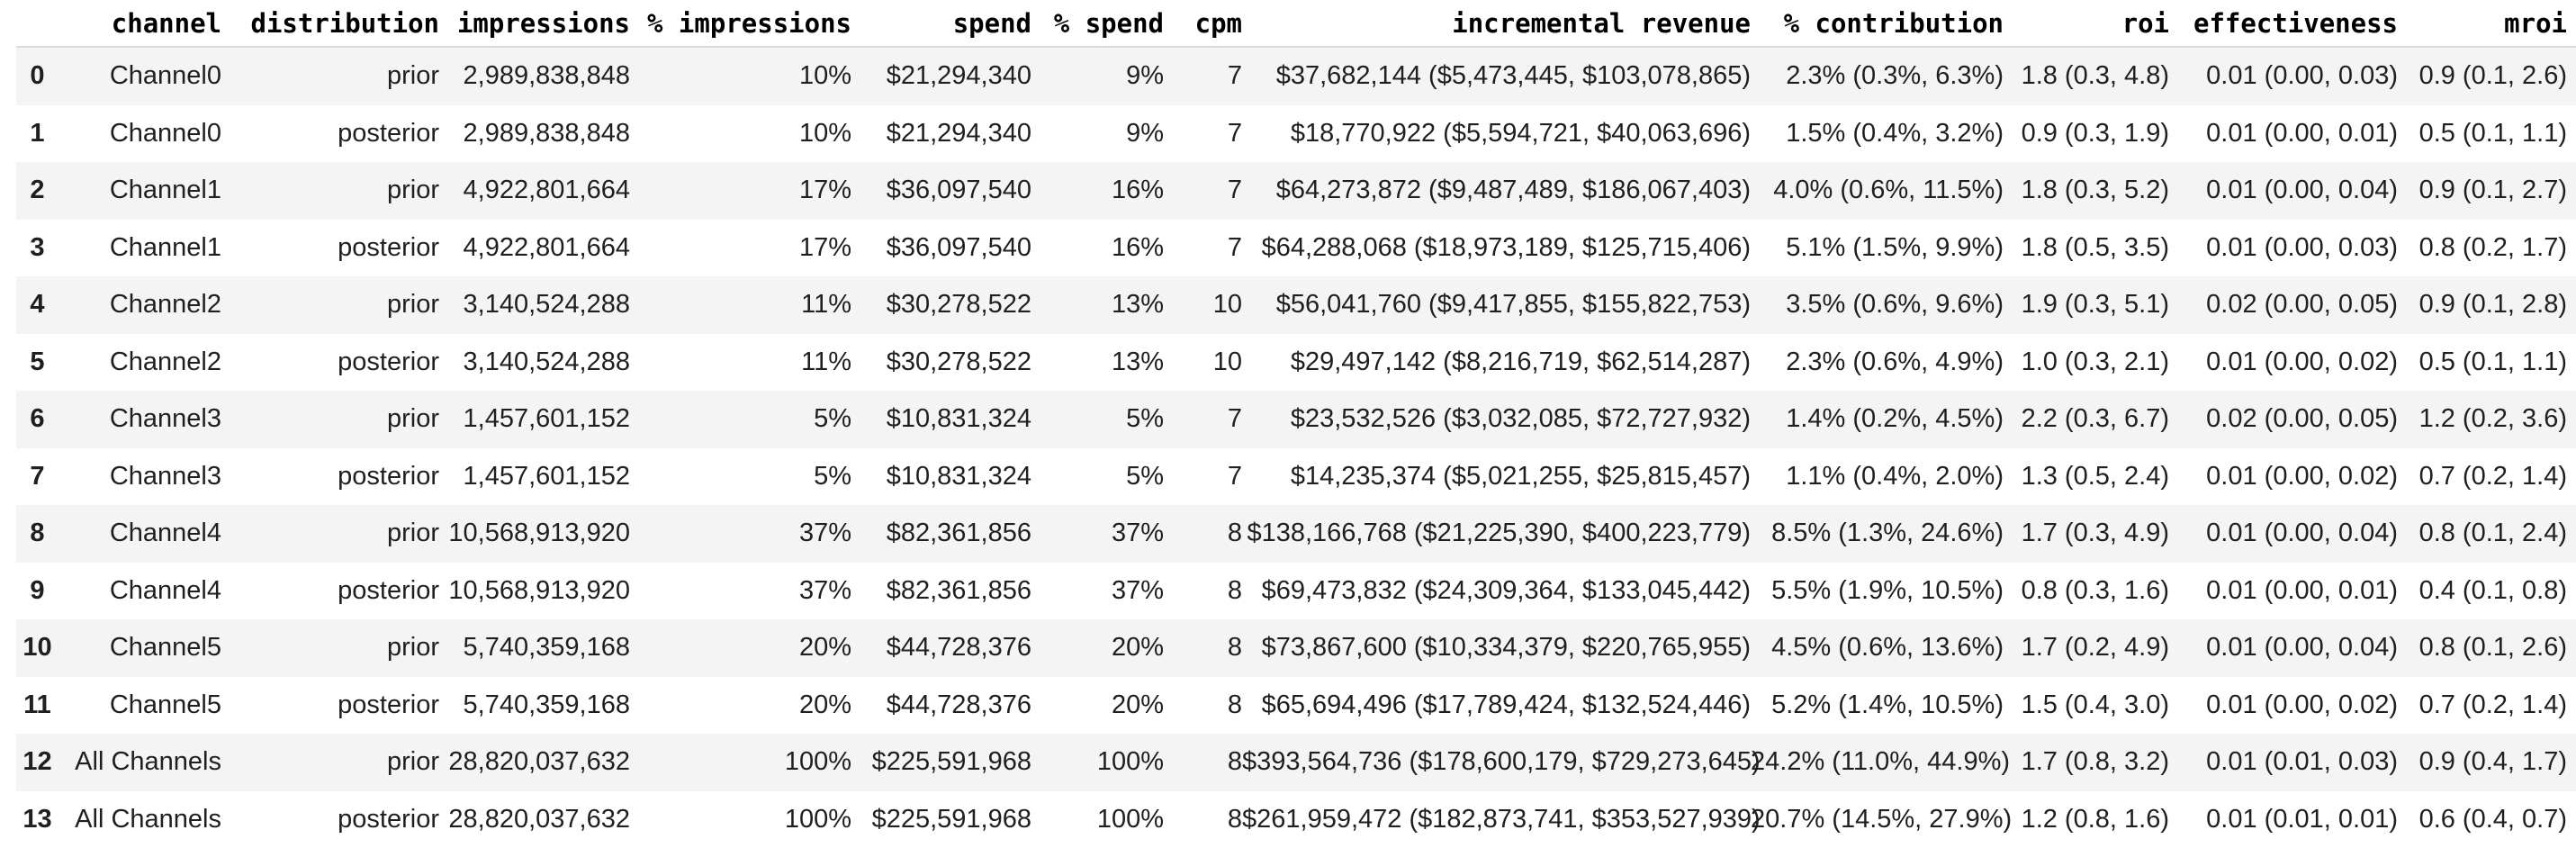 Image resolution: width=2576 pixels, height=848 pixels. Describe the element at coordinates (2095, 247) in the screenshot. I see `cell-roi: 1.8 (0.5, 3.5)` at that location.